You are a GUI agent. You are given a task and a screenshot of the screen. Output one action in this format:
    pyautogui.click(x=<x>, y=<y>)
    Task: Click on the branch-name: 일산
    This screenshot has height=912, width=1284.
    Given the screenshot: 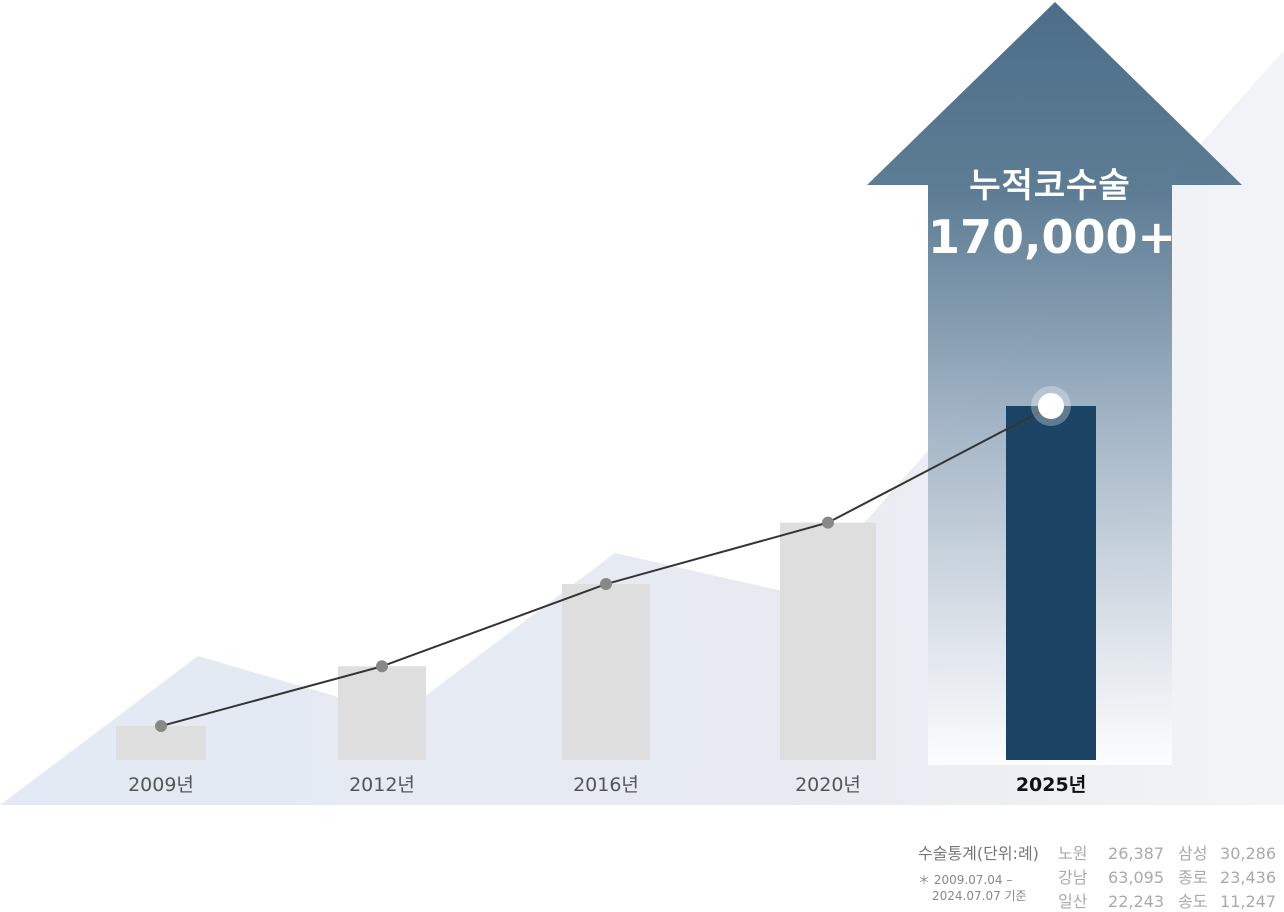 What is the action you would take?
    pyautogui.click(x=1073, y=901)
    